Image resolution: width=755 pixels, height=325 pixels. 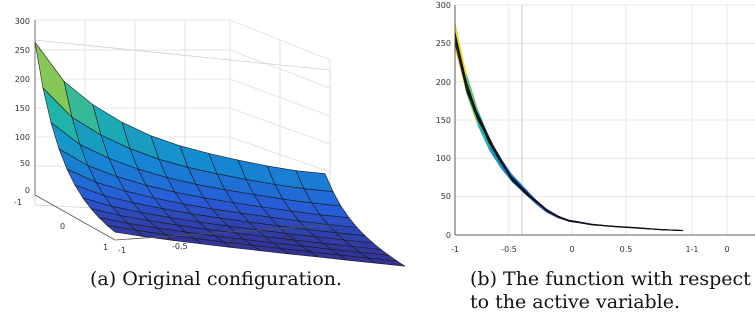 What do you see at coordinates (443, 5) in the screenshot?
I see `y-tick-label: 300` at bounding box center [443, 5].